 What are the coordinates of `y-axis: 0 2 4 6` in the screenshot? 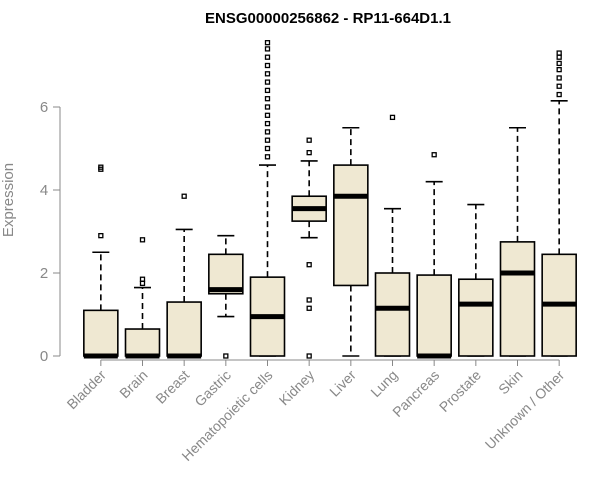 It's located at (50, 232).